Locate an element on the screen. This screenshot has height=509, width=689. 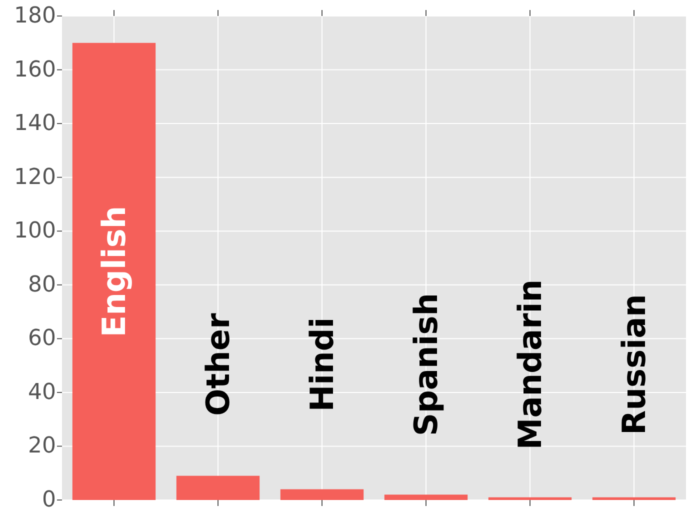
y-tick-label: 0 is located at coordinates (49, 498).